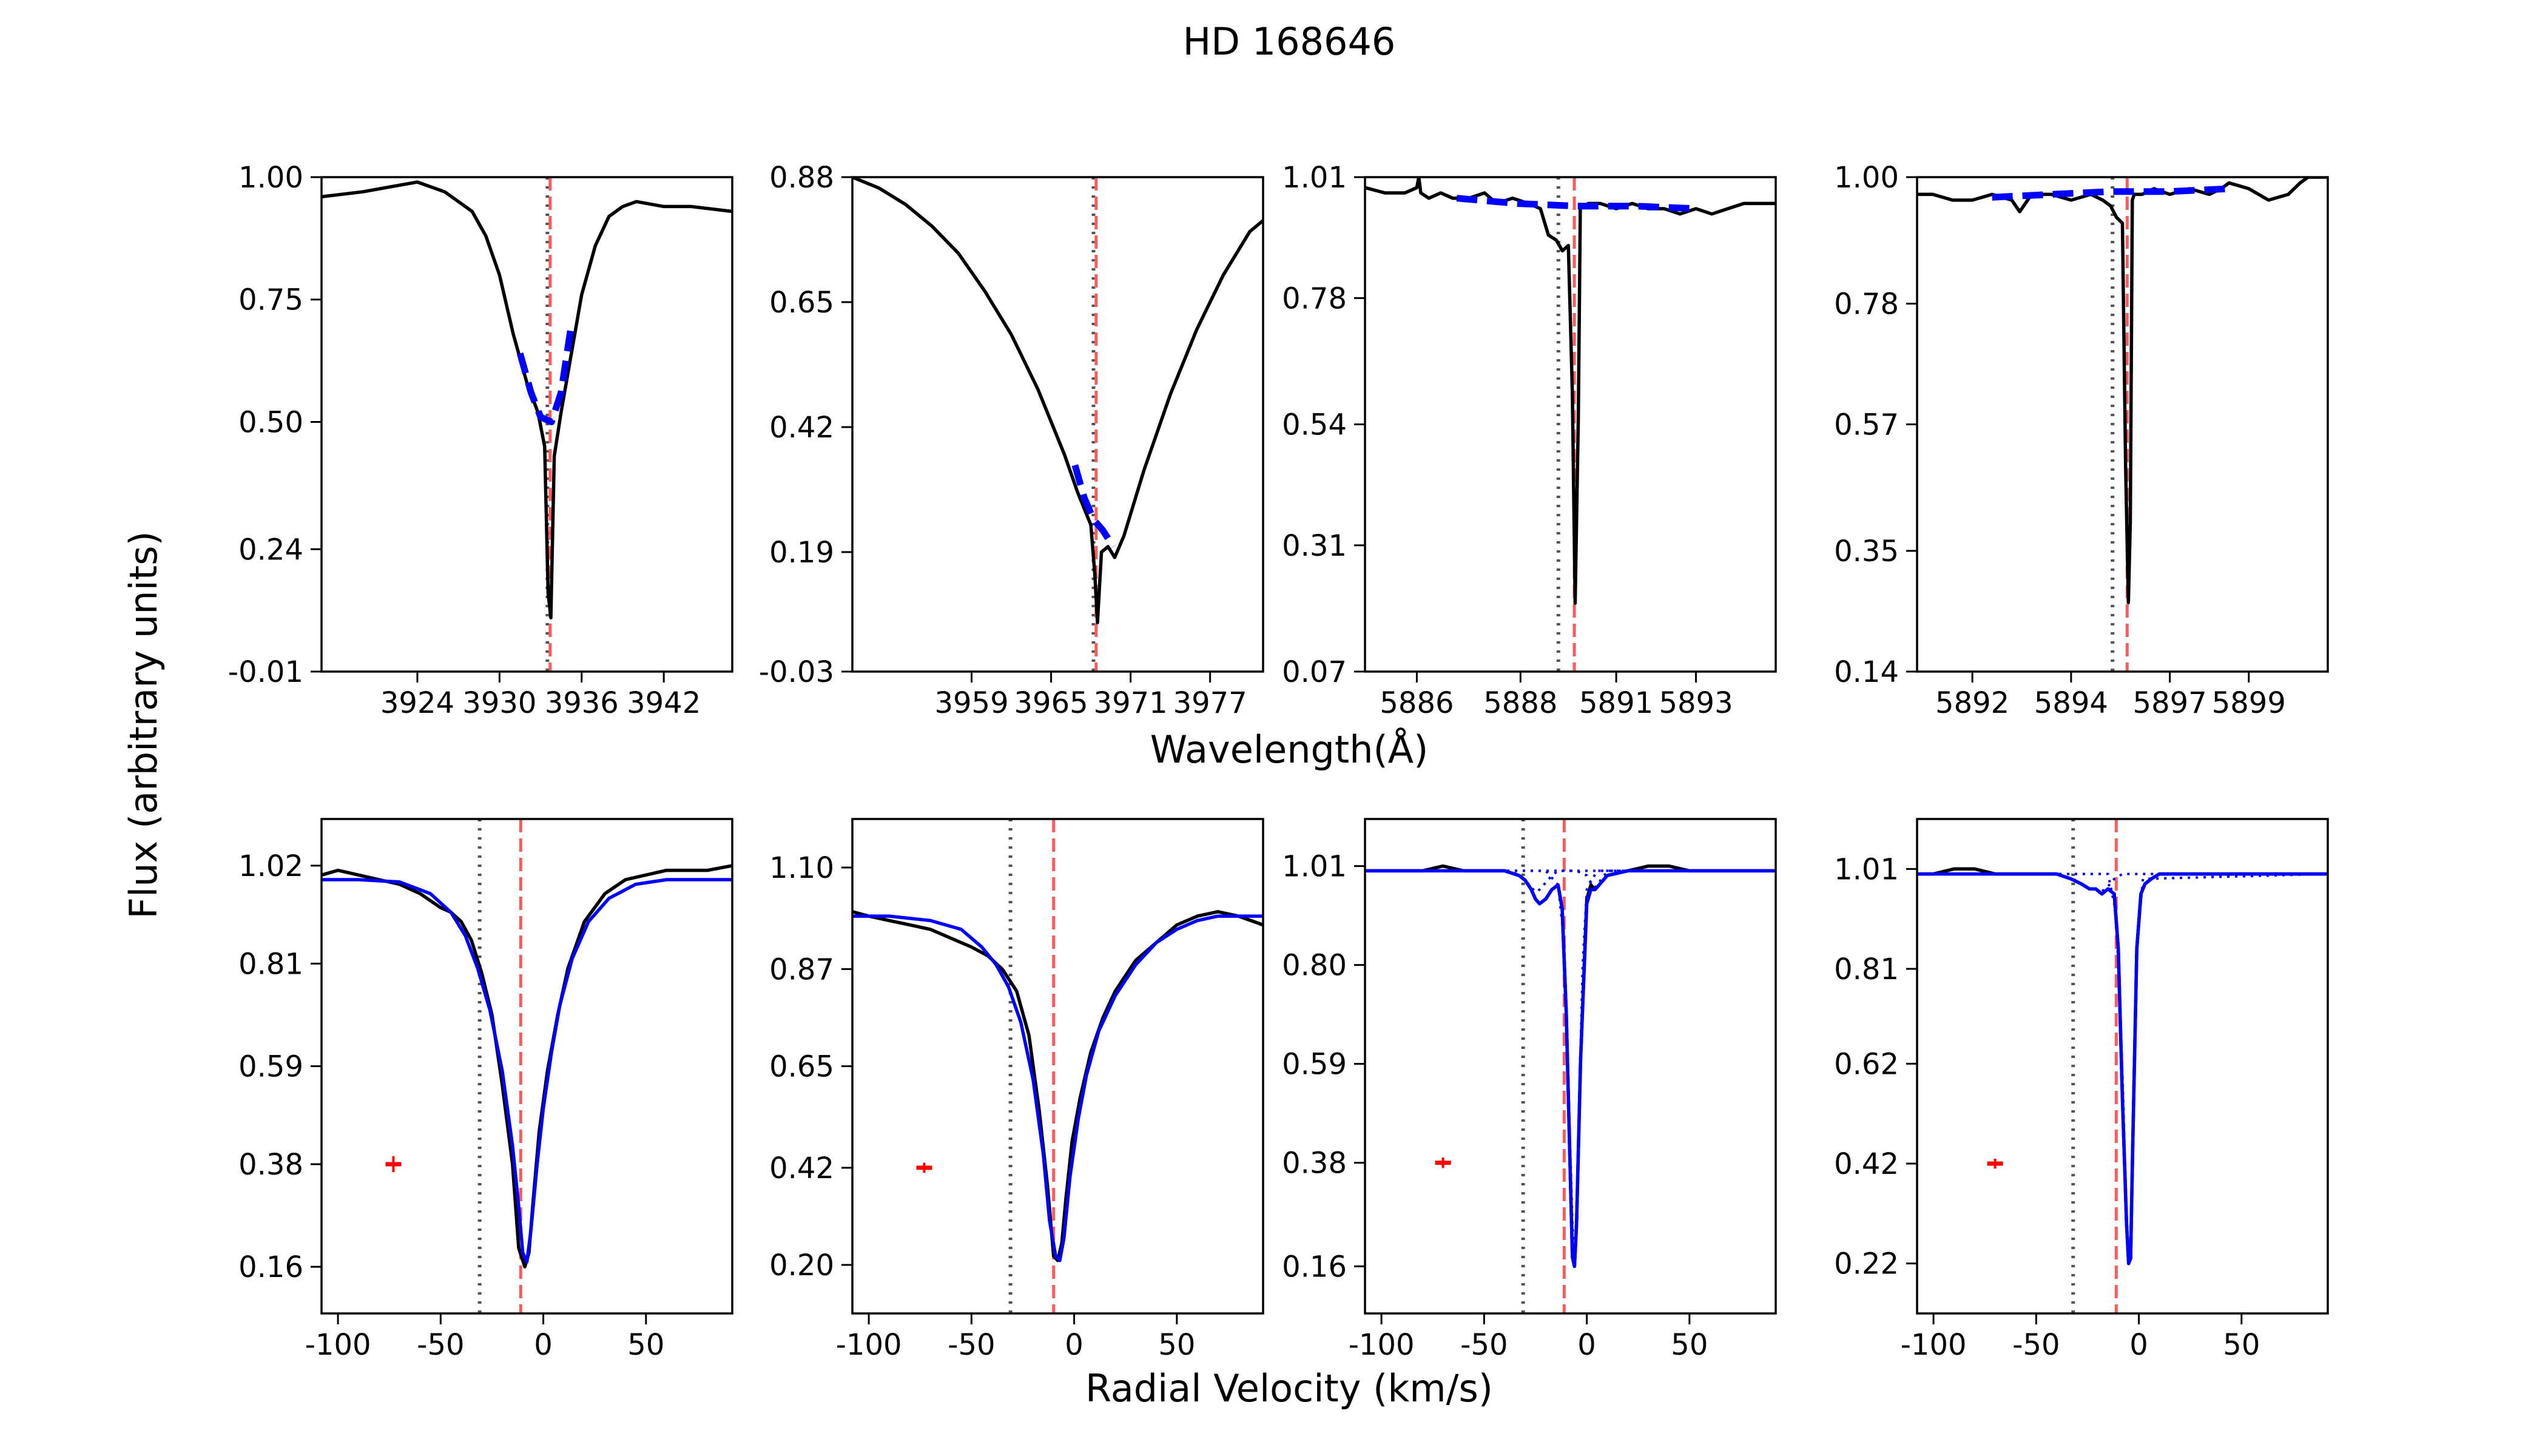  I want to click on panel-top-4: 5892 5894 5897 5899 0.14 0.35 0.57 0.78 1.00, so click(2081, 440).